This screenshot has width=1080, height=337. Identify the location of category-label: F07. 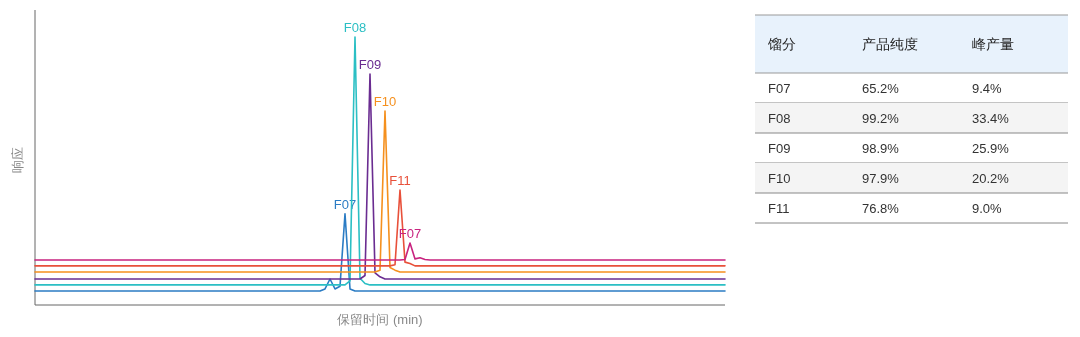
(779, 88).